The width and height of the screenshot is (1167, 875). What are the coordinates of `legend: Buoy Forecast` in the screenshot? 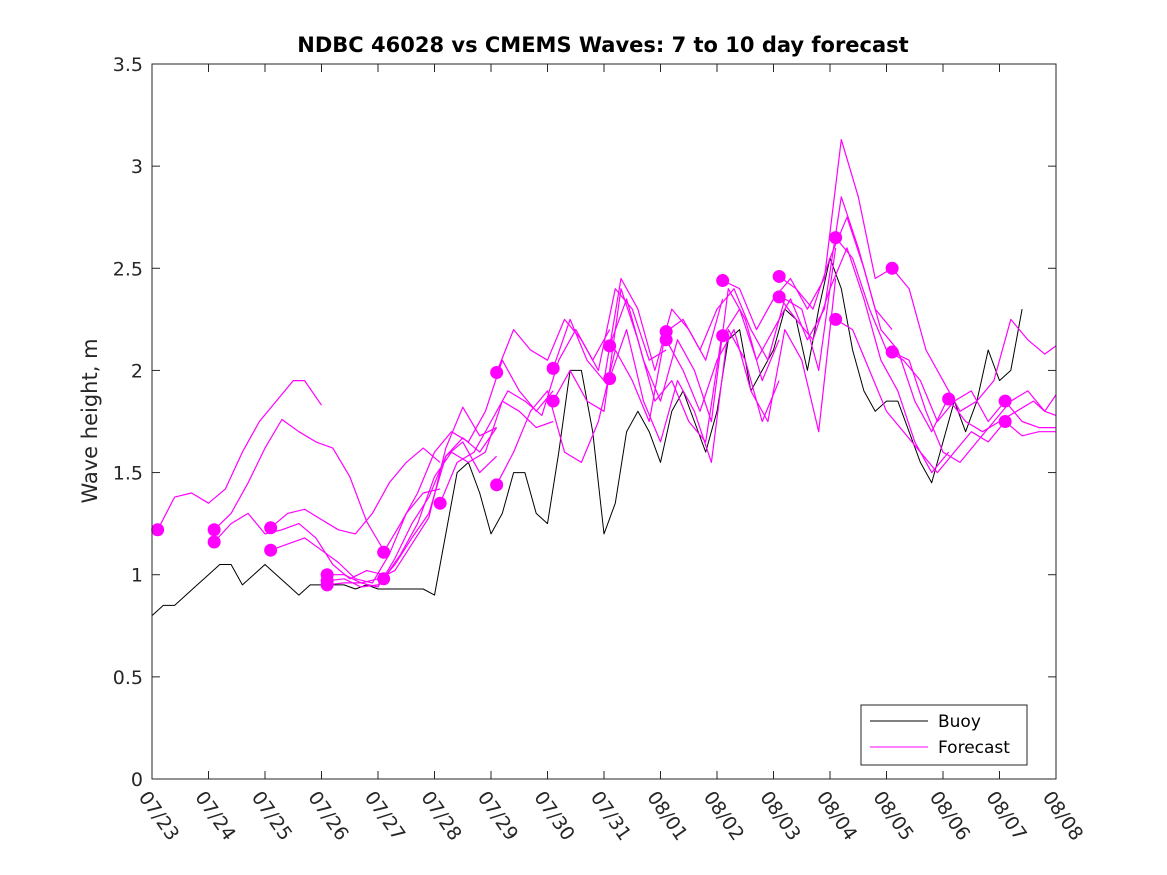 It's located at (944, 735).